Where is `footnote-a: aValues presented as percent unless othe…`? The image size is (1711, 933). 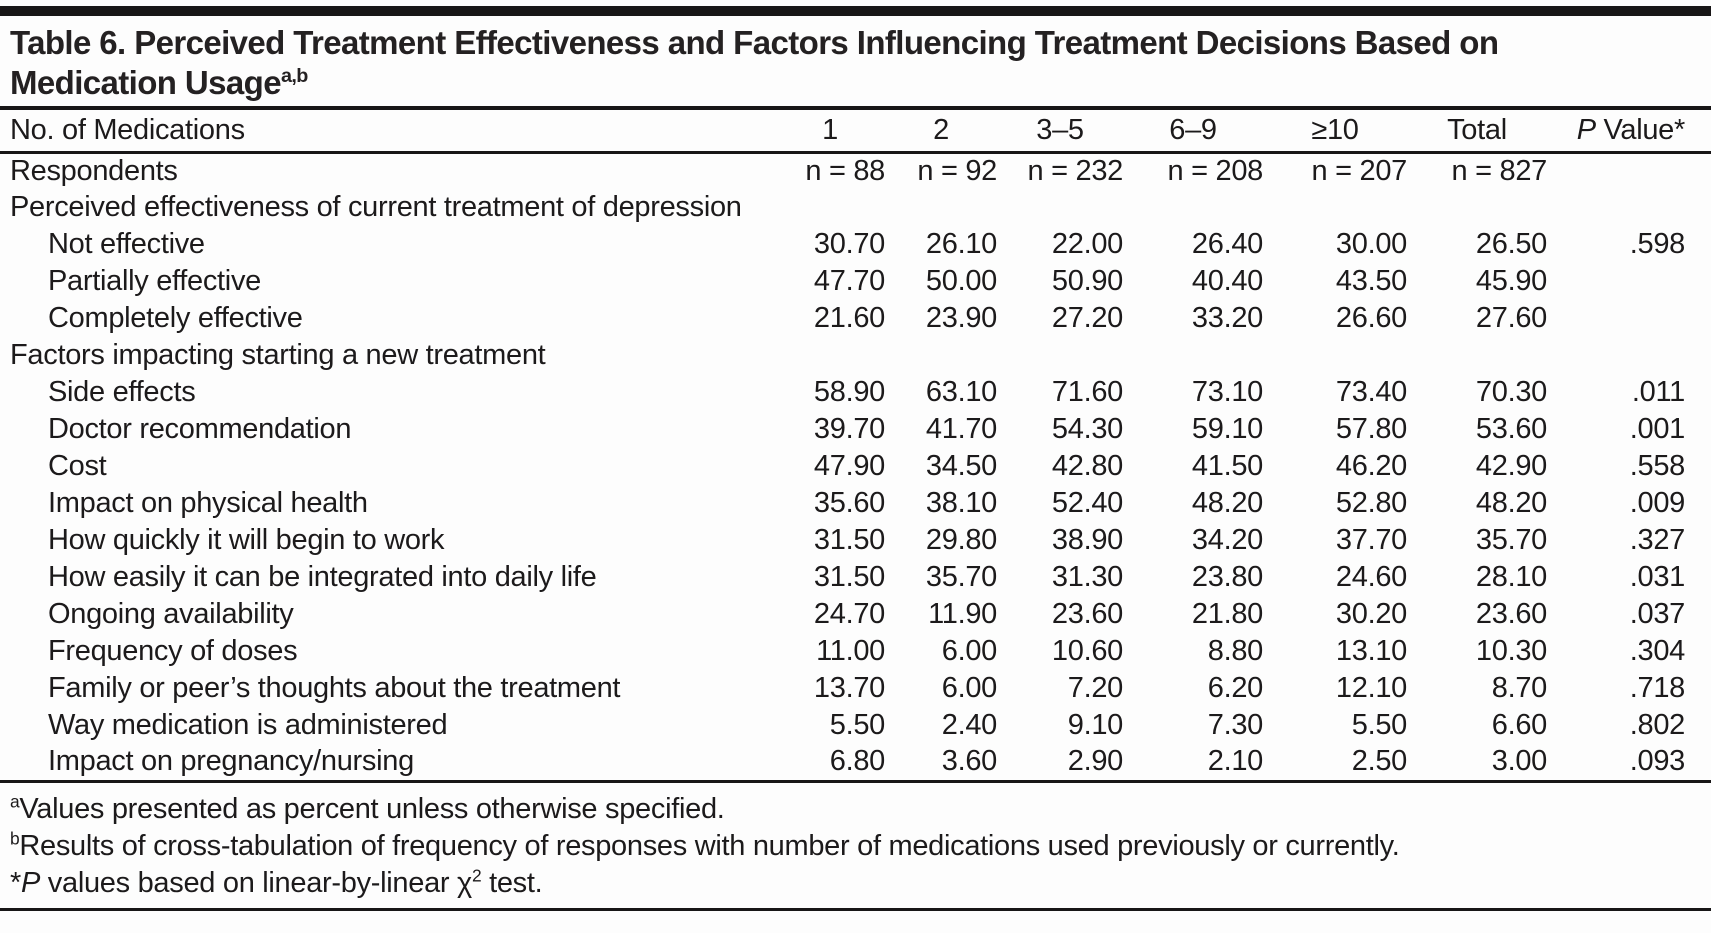
footnote-a: aValues presented as percent unless othe… is located at coordinates (855, 809).